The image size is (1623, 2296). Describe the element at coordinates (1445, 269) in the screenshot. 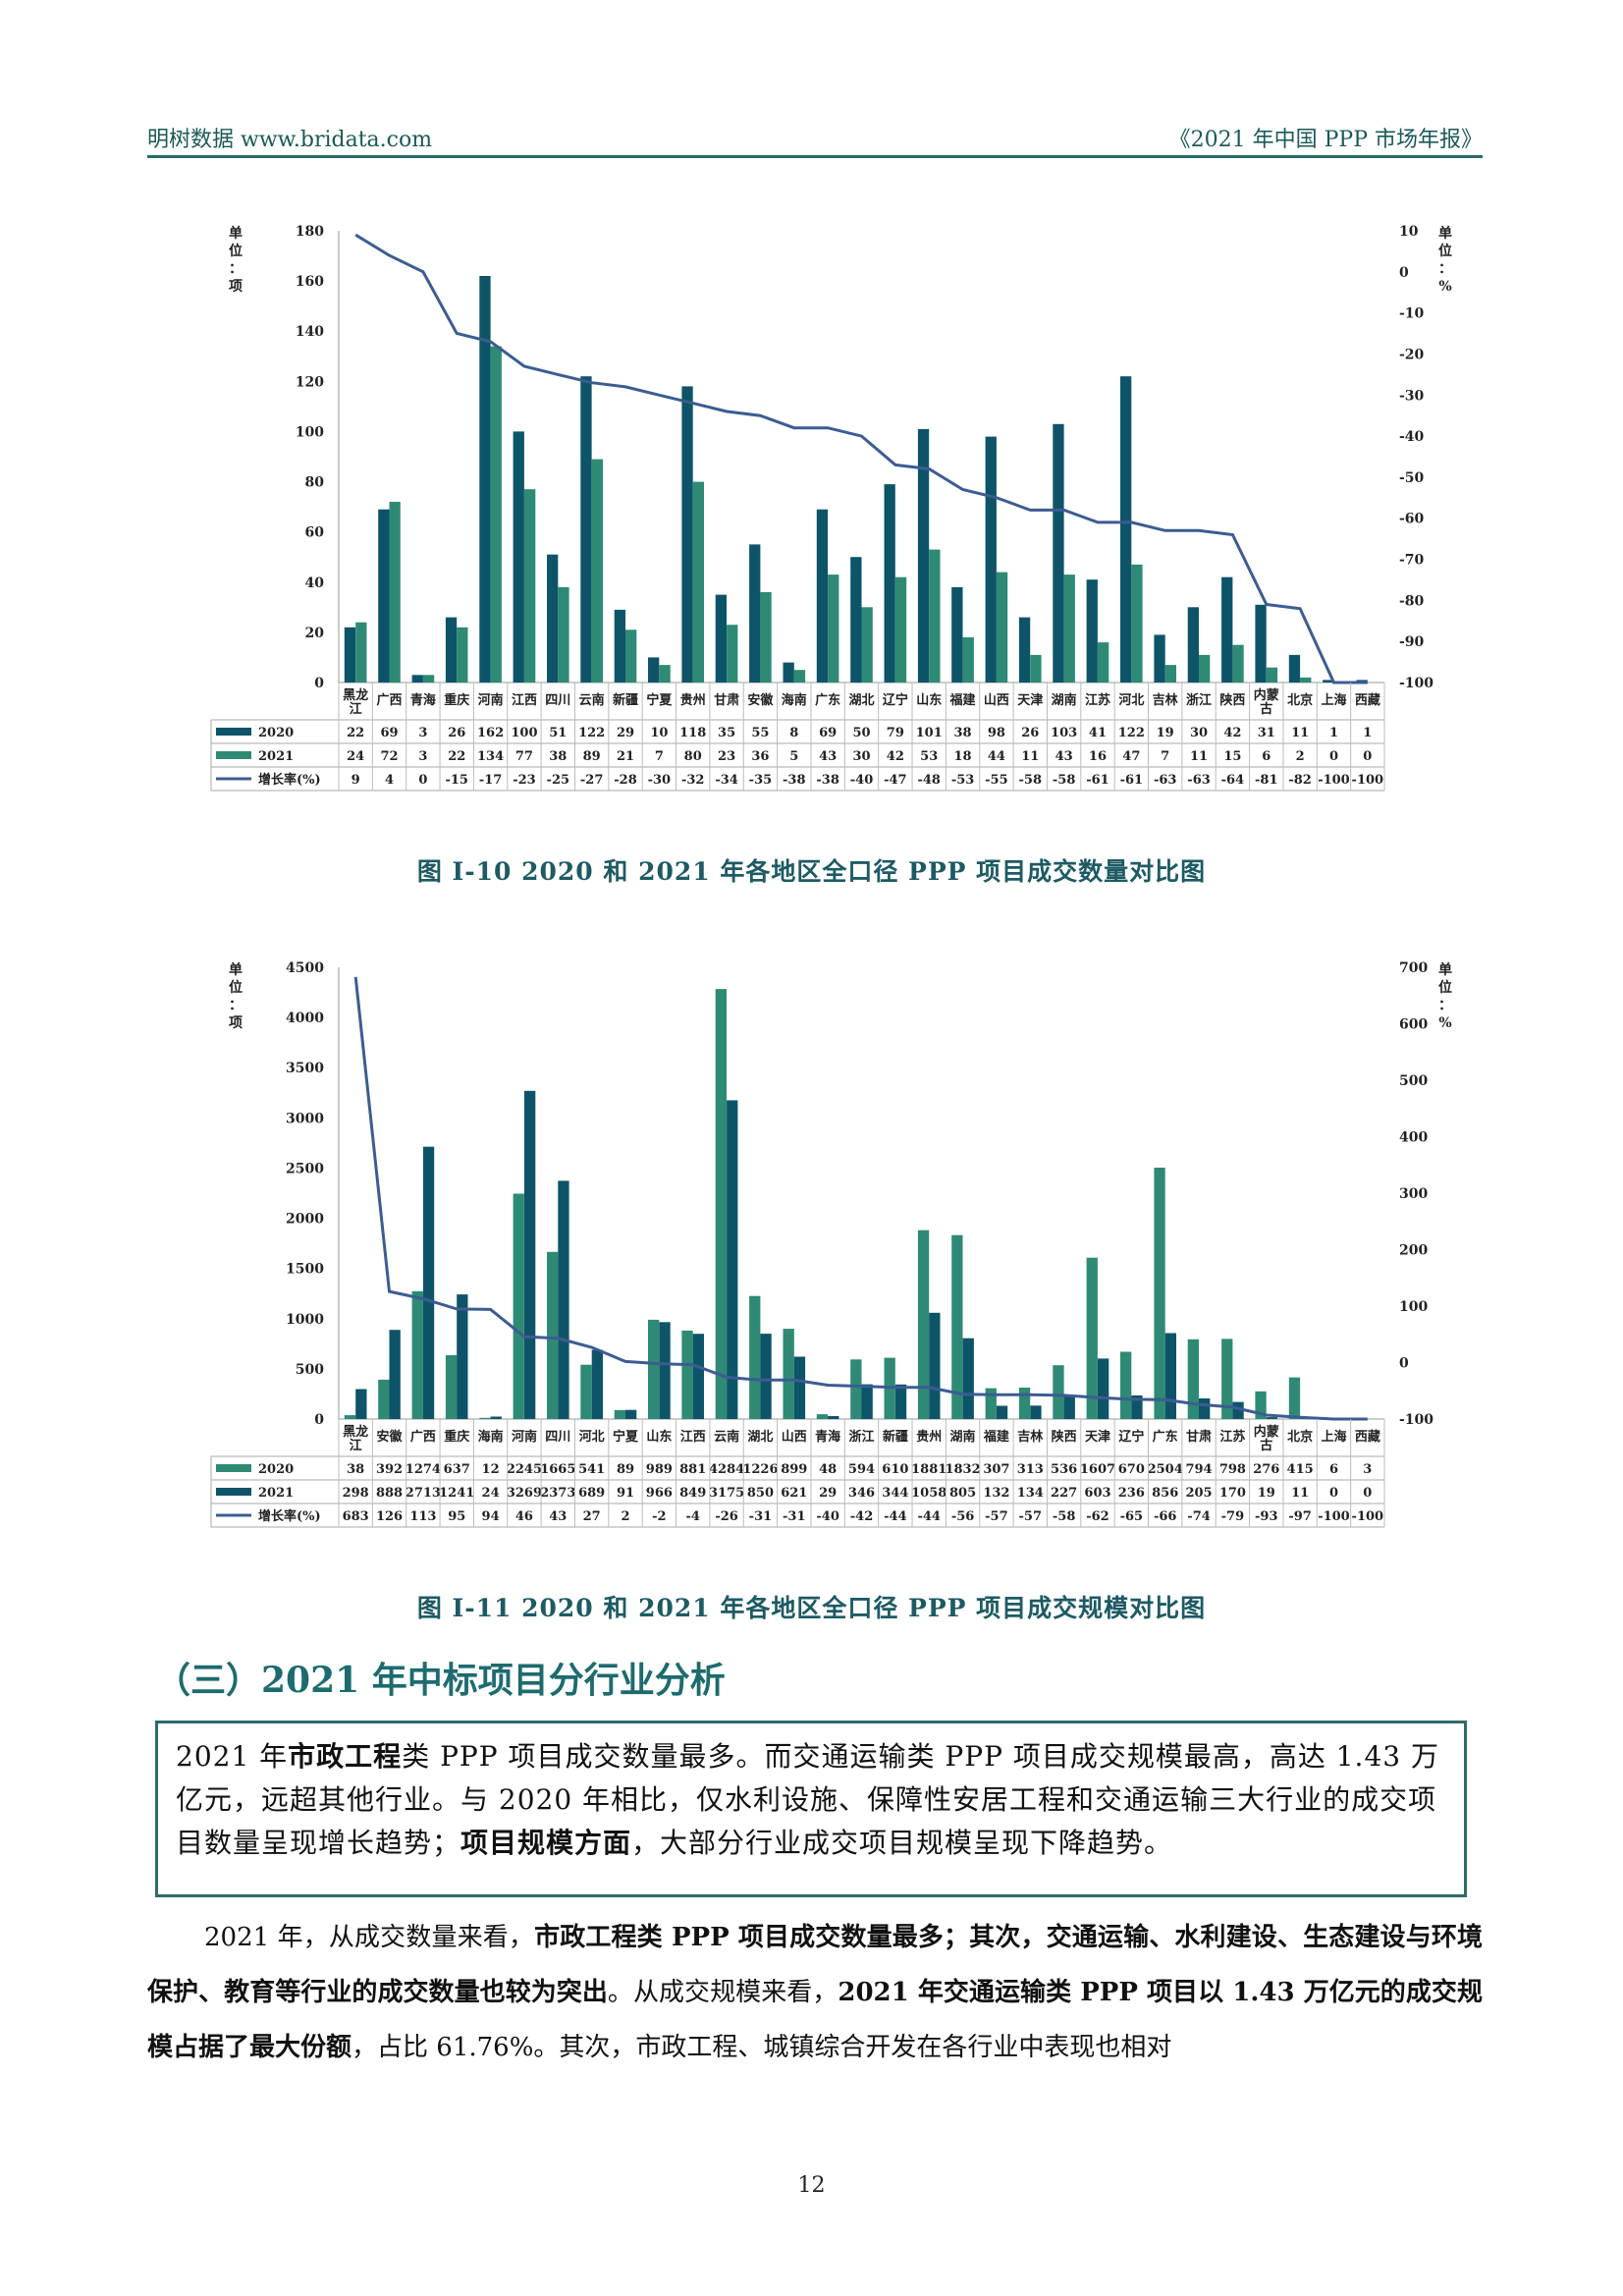

I see `y2-axis-unit-char: ：` at that location.